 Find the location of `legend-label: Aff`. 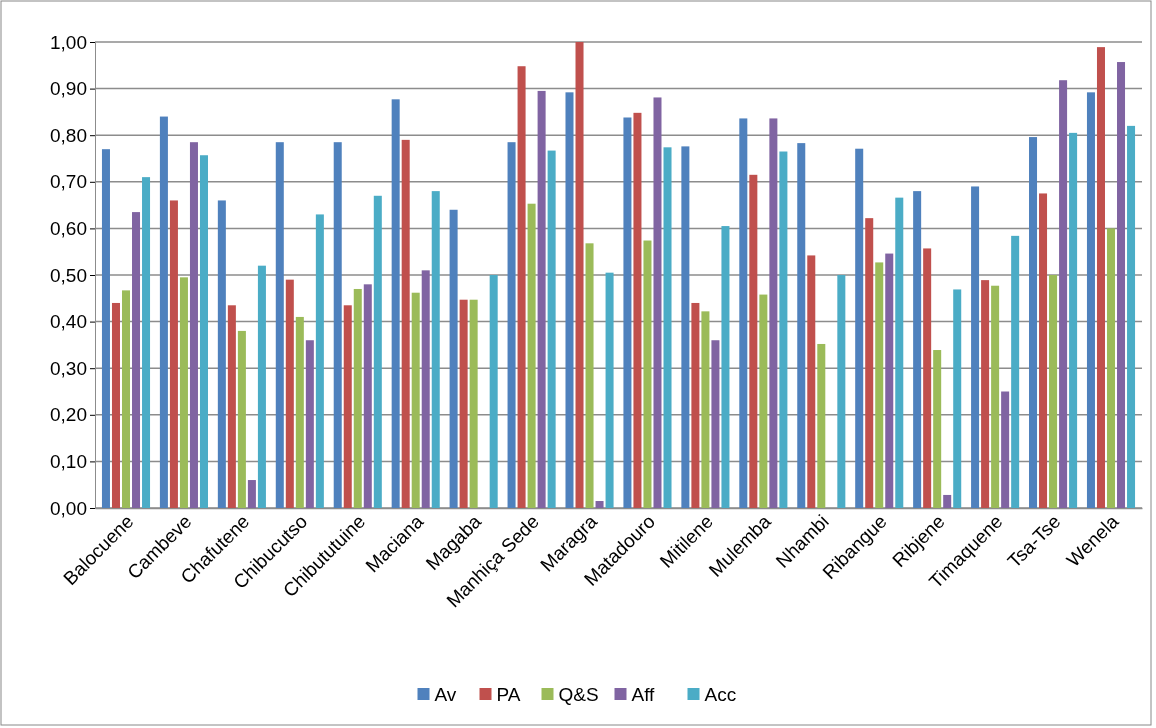

legend-label: Aff is located at coordinates (643, 694).